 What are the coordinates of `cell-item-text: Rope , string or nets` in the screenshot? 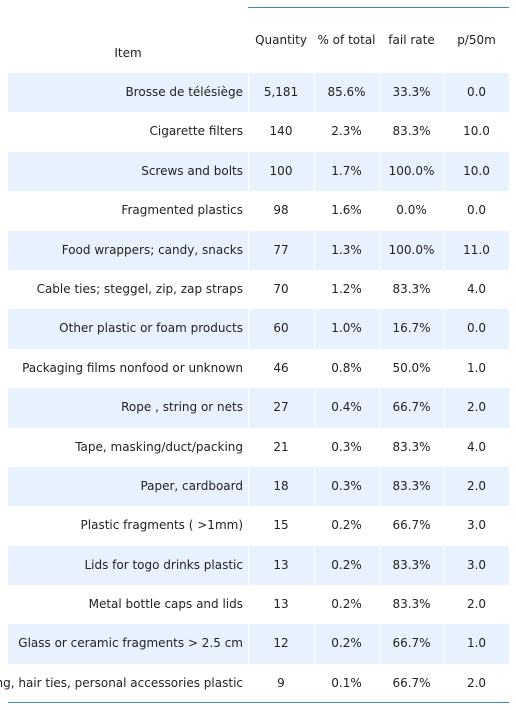 It's located at (182, 407).